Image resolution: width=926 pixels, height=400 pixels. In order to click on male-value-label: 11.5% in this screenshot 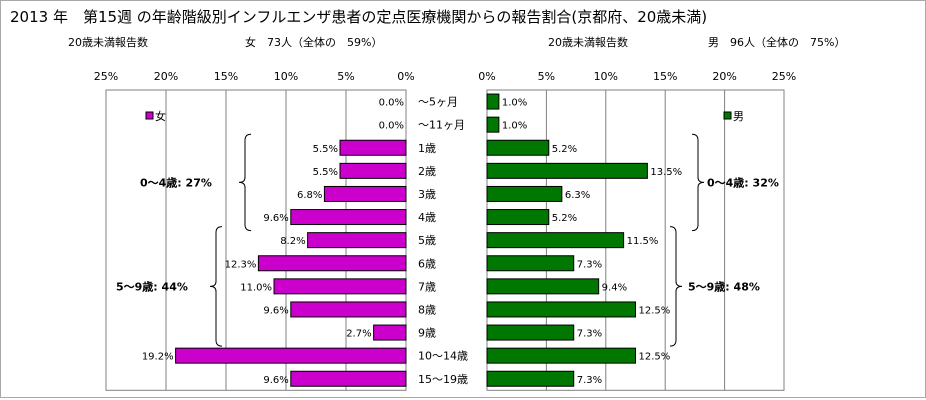, I will do `click(643, 241)`.